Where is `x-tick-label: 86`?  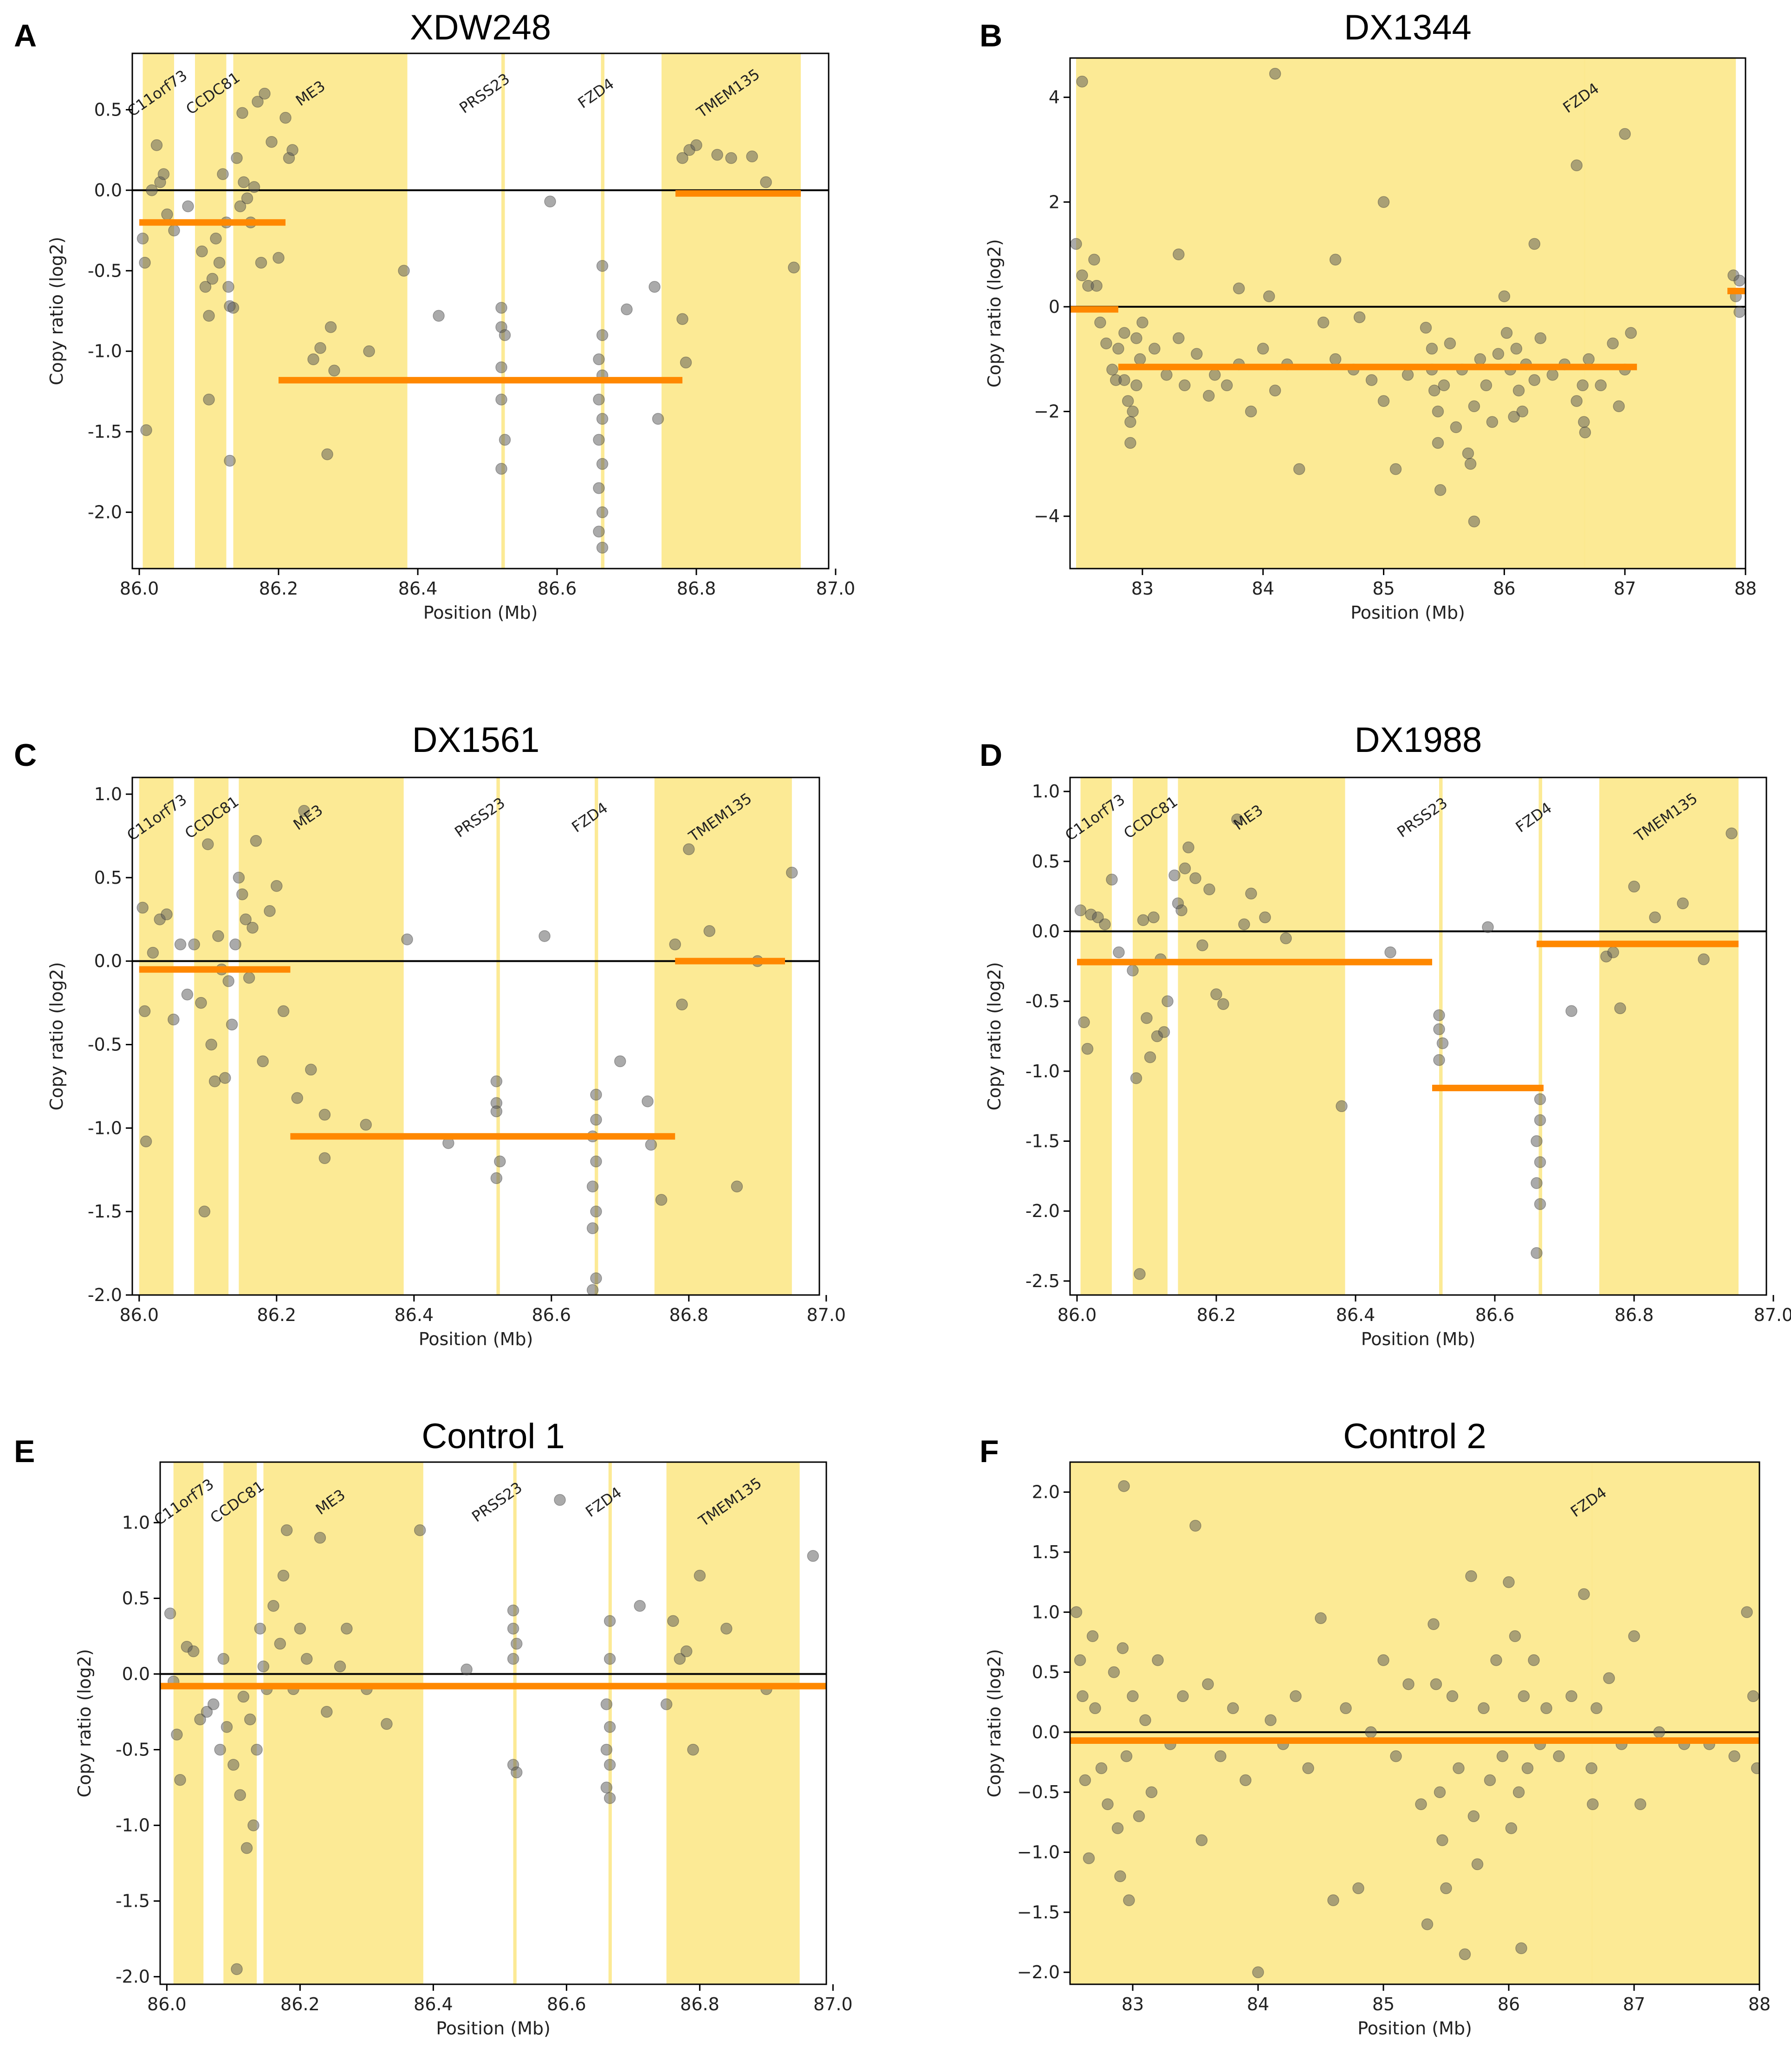 x-tick-label: 86 is located at coordinates (1509, 2004).